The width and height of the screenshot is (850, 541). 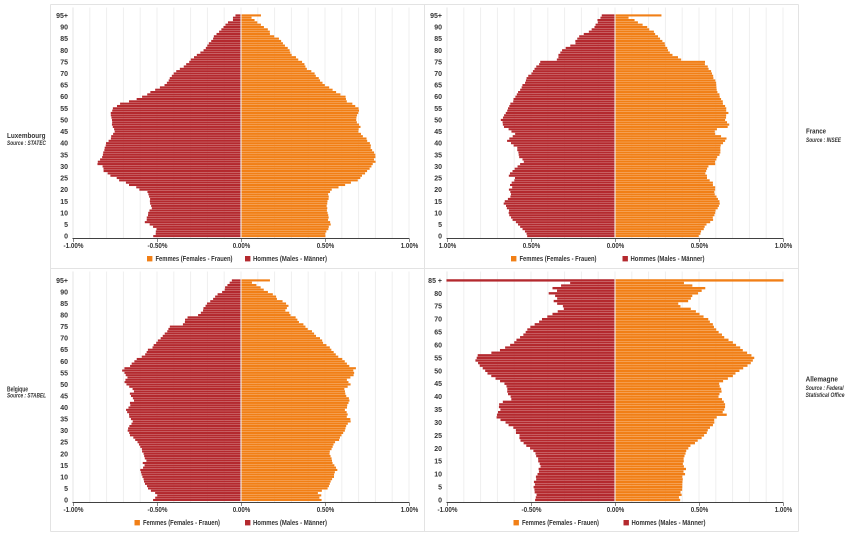 I want to click on svg-text: France, so click(x=816, y=132).